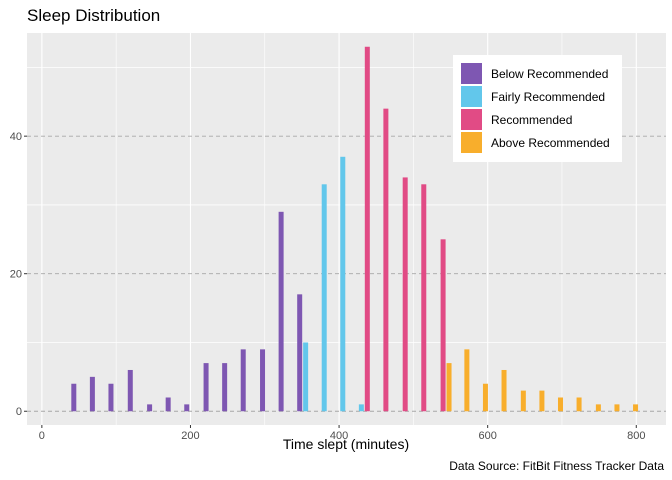  What do you see at coordinates (16, 137) in the screenshot?
I see `y-tick-label: 40` at bounding box center [16, 137].